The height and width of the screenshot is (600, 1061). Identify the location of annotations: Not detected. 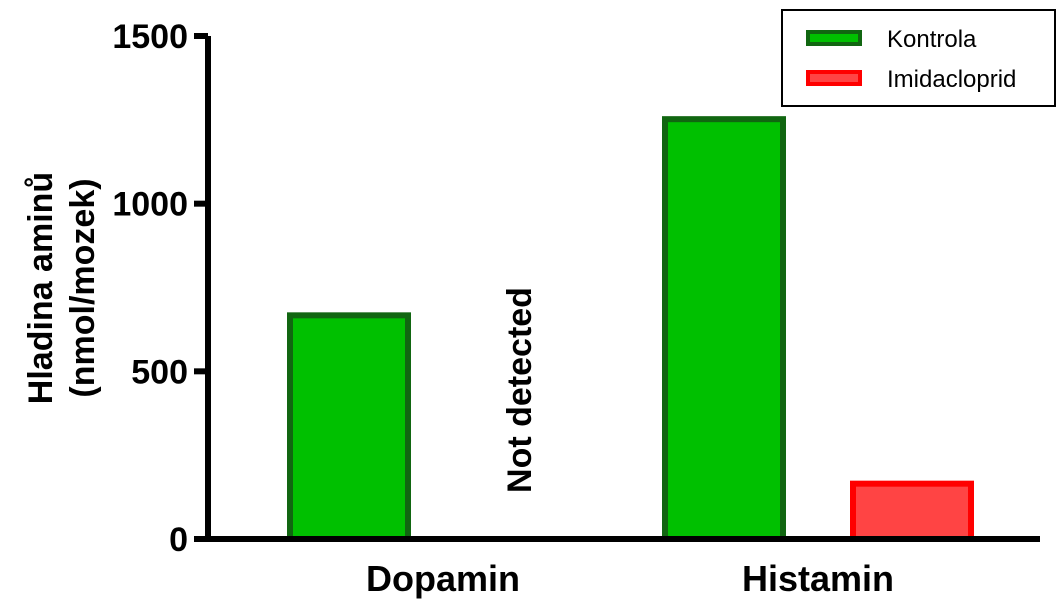
(520, 390).